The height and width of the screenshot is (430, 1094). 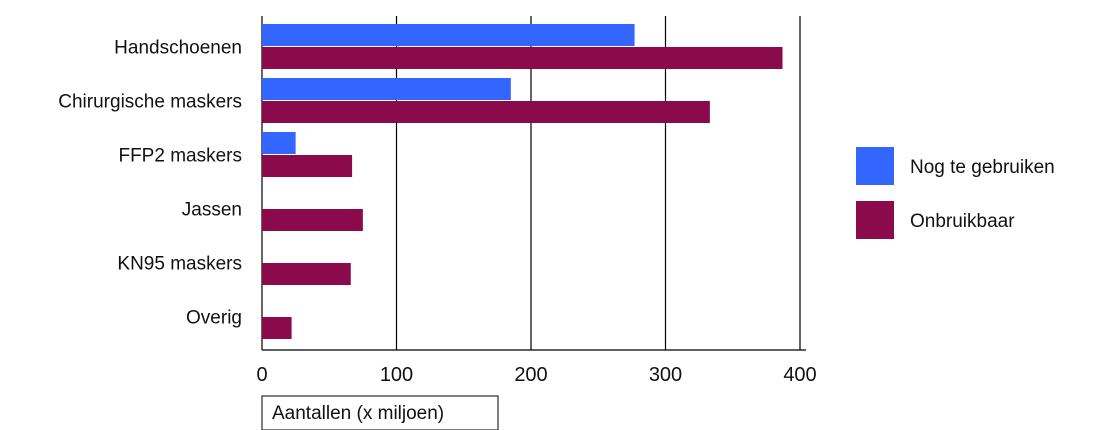 I want to click on x-tick-label: 100, so click(x=396, y=375).